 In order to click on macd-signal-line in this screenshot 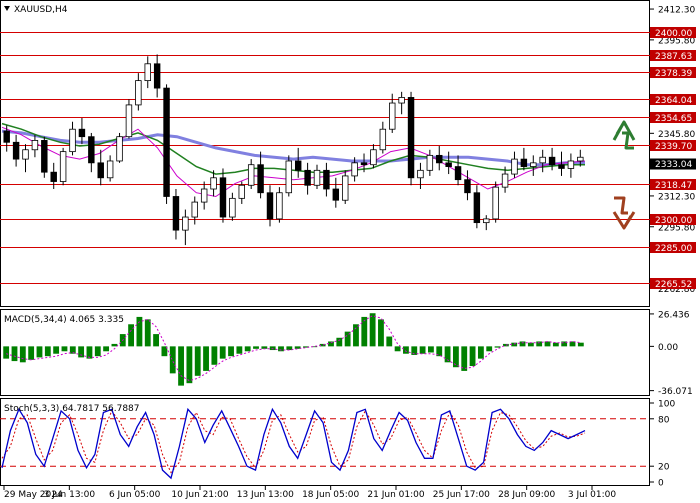, I will do `click(293, 348)`.